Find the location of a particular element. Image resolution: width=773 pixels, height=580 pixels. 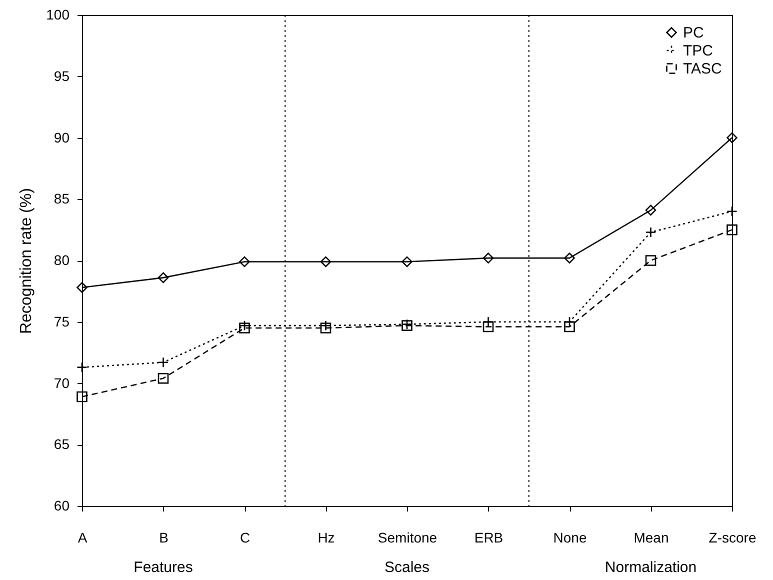

text: Scales is located at coordinates (407, 567).